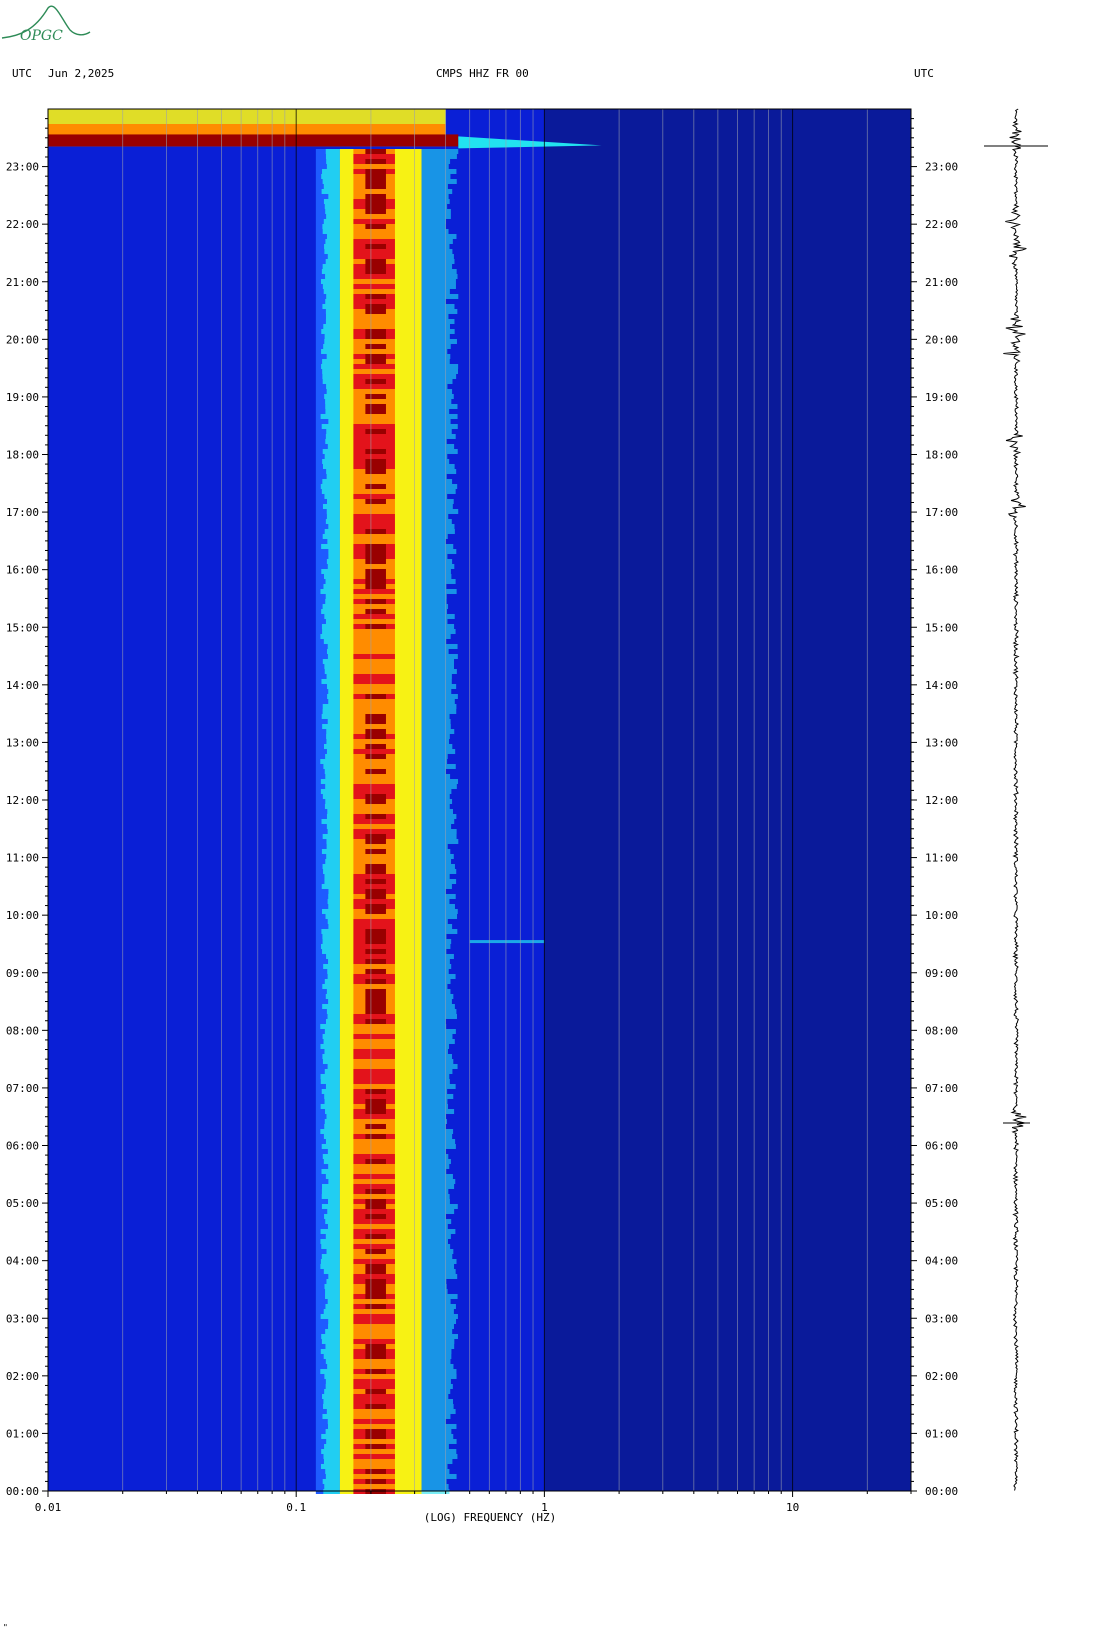  Describe the element at coordinates (941, 973) in the screenshot. I see `y-tick-label-right: 09:00` at that location.